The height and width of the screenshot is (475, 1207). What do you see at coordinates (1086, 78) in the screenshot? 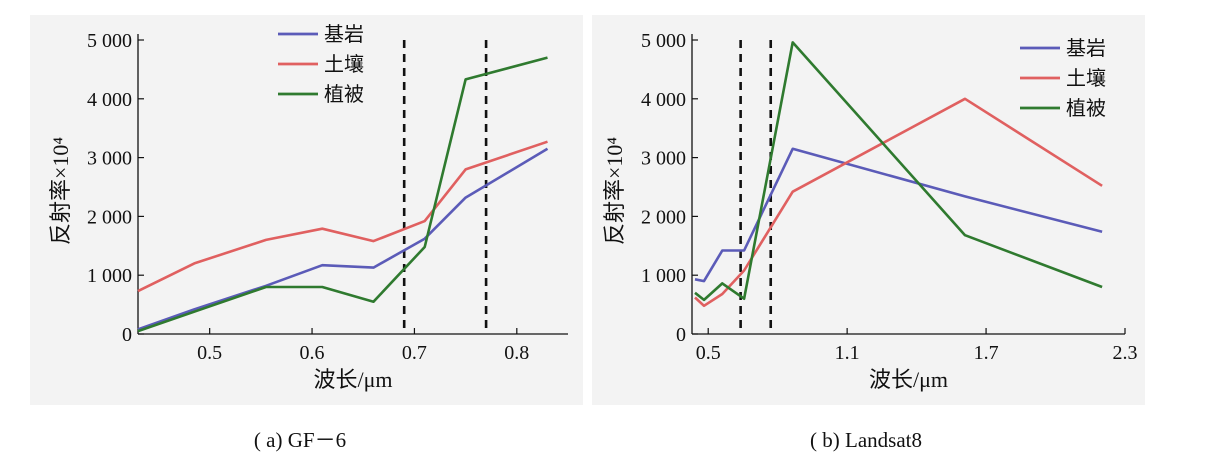
I see `legend-label-b: 土壤` at bounding box center [1086, 78].